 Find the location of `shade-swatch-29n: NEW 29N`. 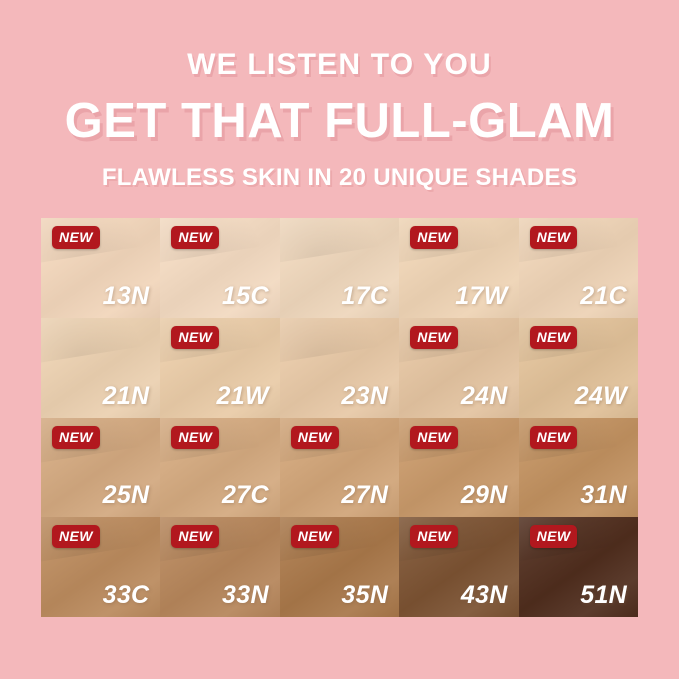

shade-swatch-29n: NEW 29N is located at coordinates (459, 467).